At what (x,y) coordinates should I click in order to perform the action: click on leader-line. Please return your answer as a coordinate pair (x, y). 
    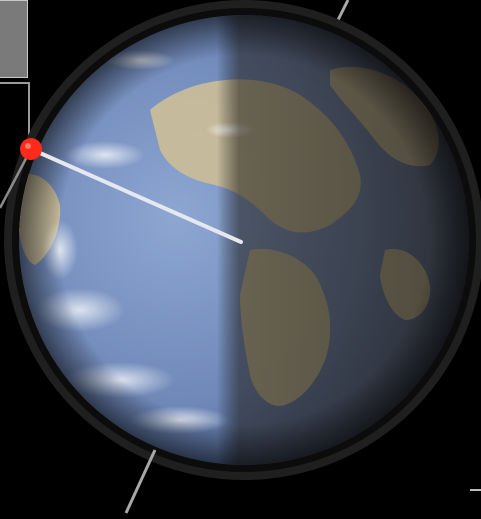
    Looking at the image, I should click on (16, 178).